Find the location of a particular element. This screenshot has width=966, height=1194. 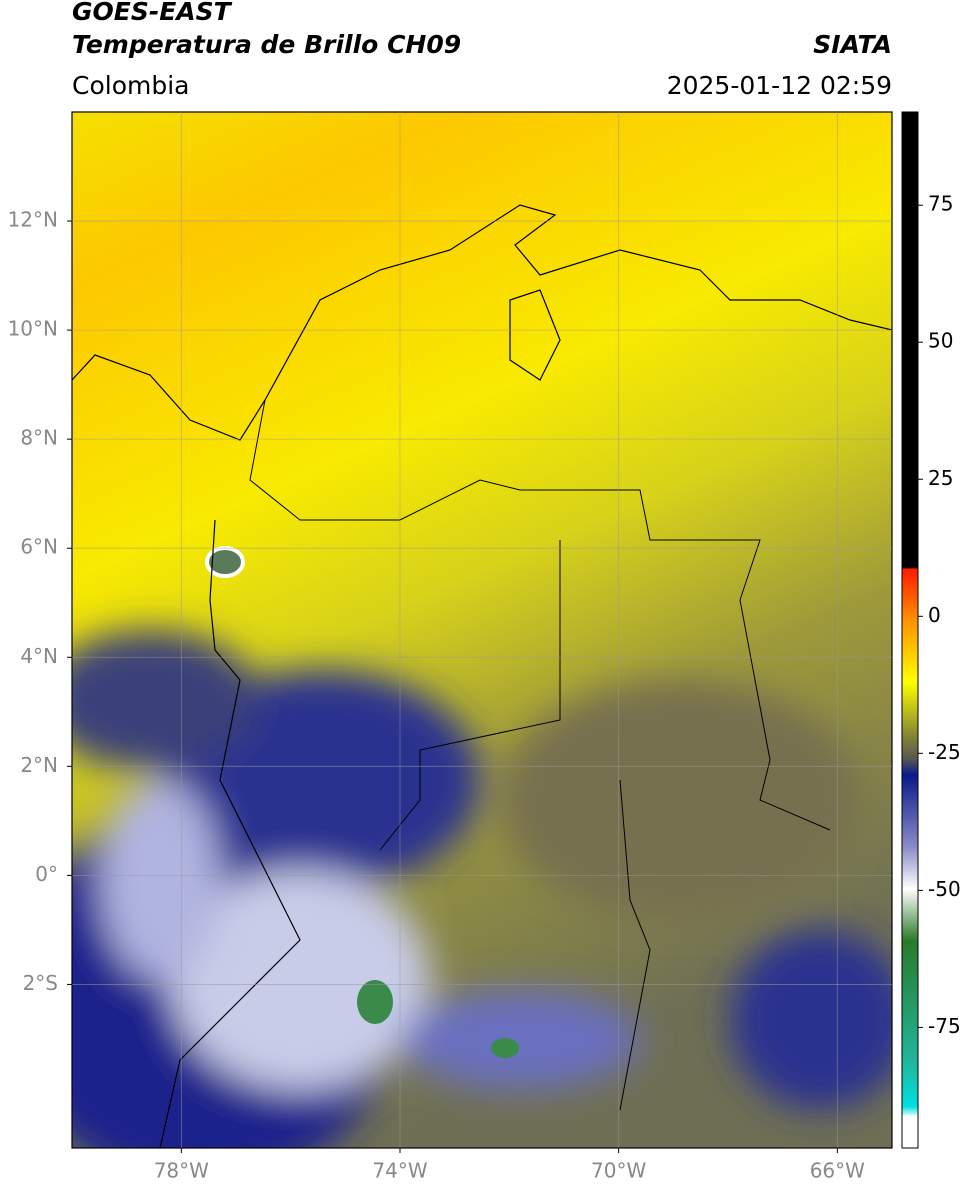

colorbar-tick-label: 25 is located at coordinates (940, 478).